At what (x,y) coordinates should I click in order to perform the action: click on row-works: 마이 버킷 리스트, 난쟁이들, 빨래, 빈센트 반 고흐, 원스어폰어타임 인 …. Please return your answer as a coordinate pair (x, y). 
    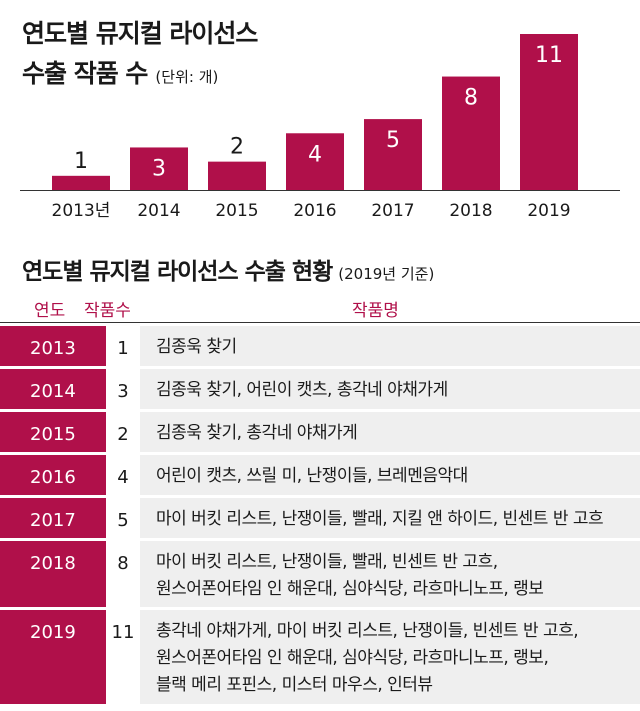
    Looking at the image, I should click on (390, 574).